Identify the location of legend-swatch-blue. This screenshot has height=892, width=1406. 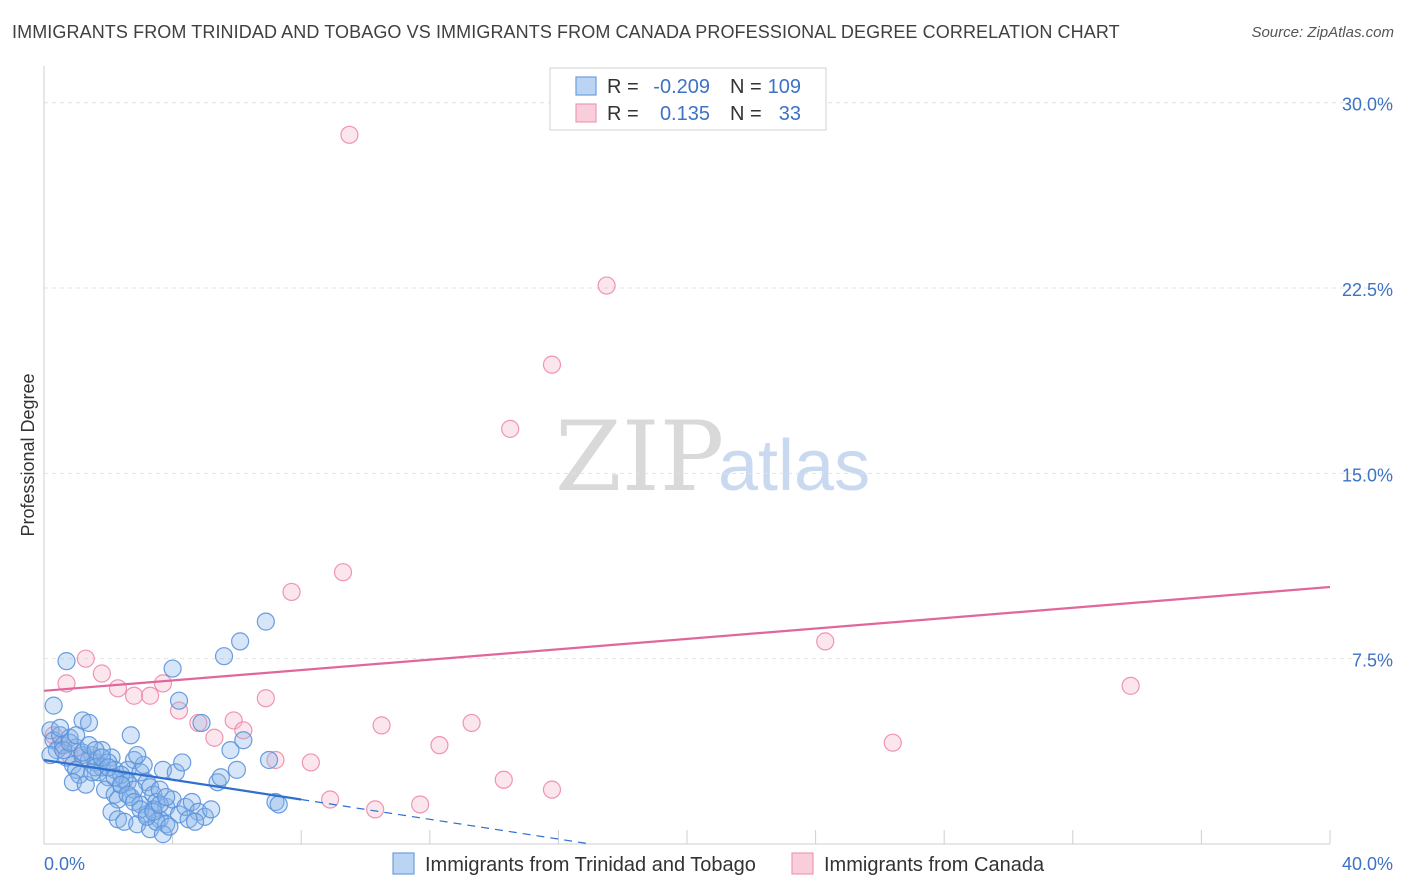
(586, 86).